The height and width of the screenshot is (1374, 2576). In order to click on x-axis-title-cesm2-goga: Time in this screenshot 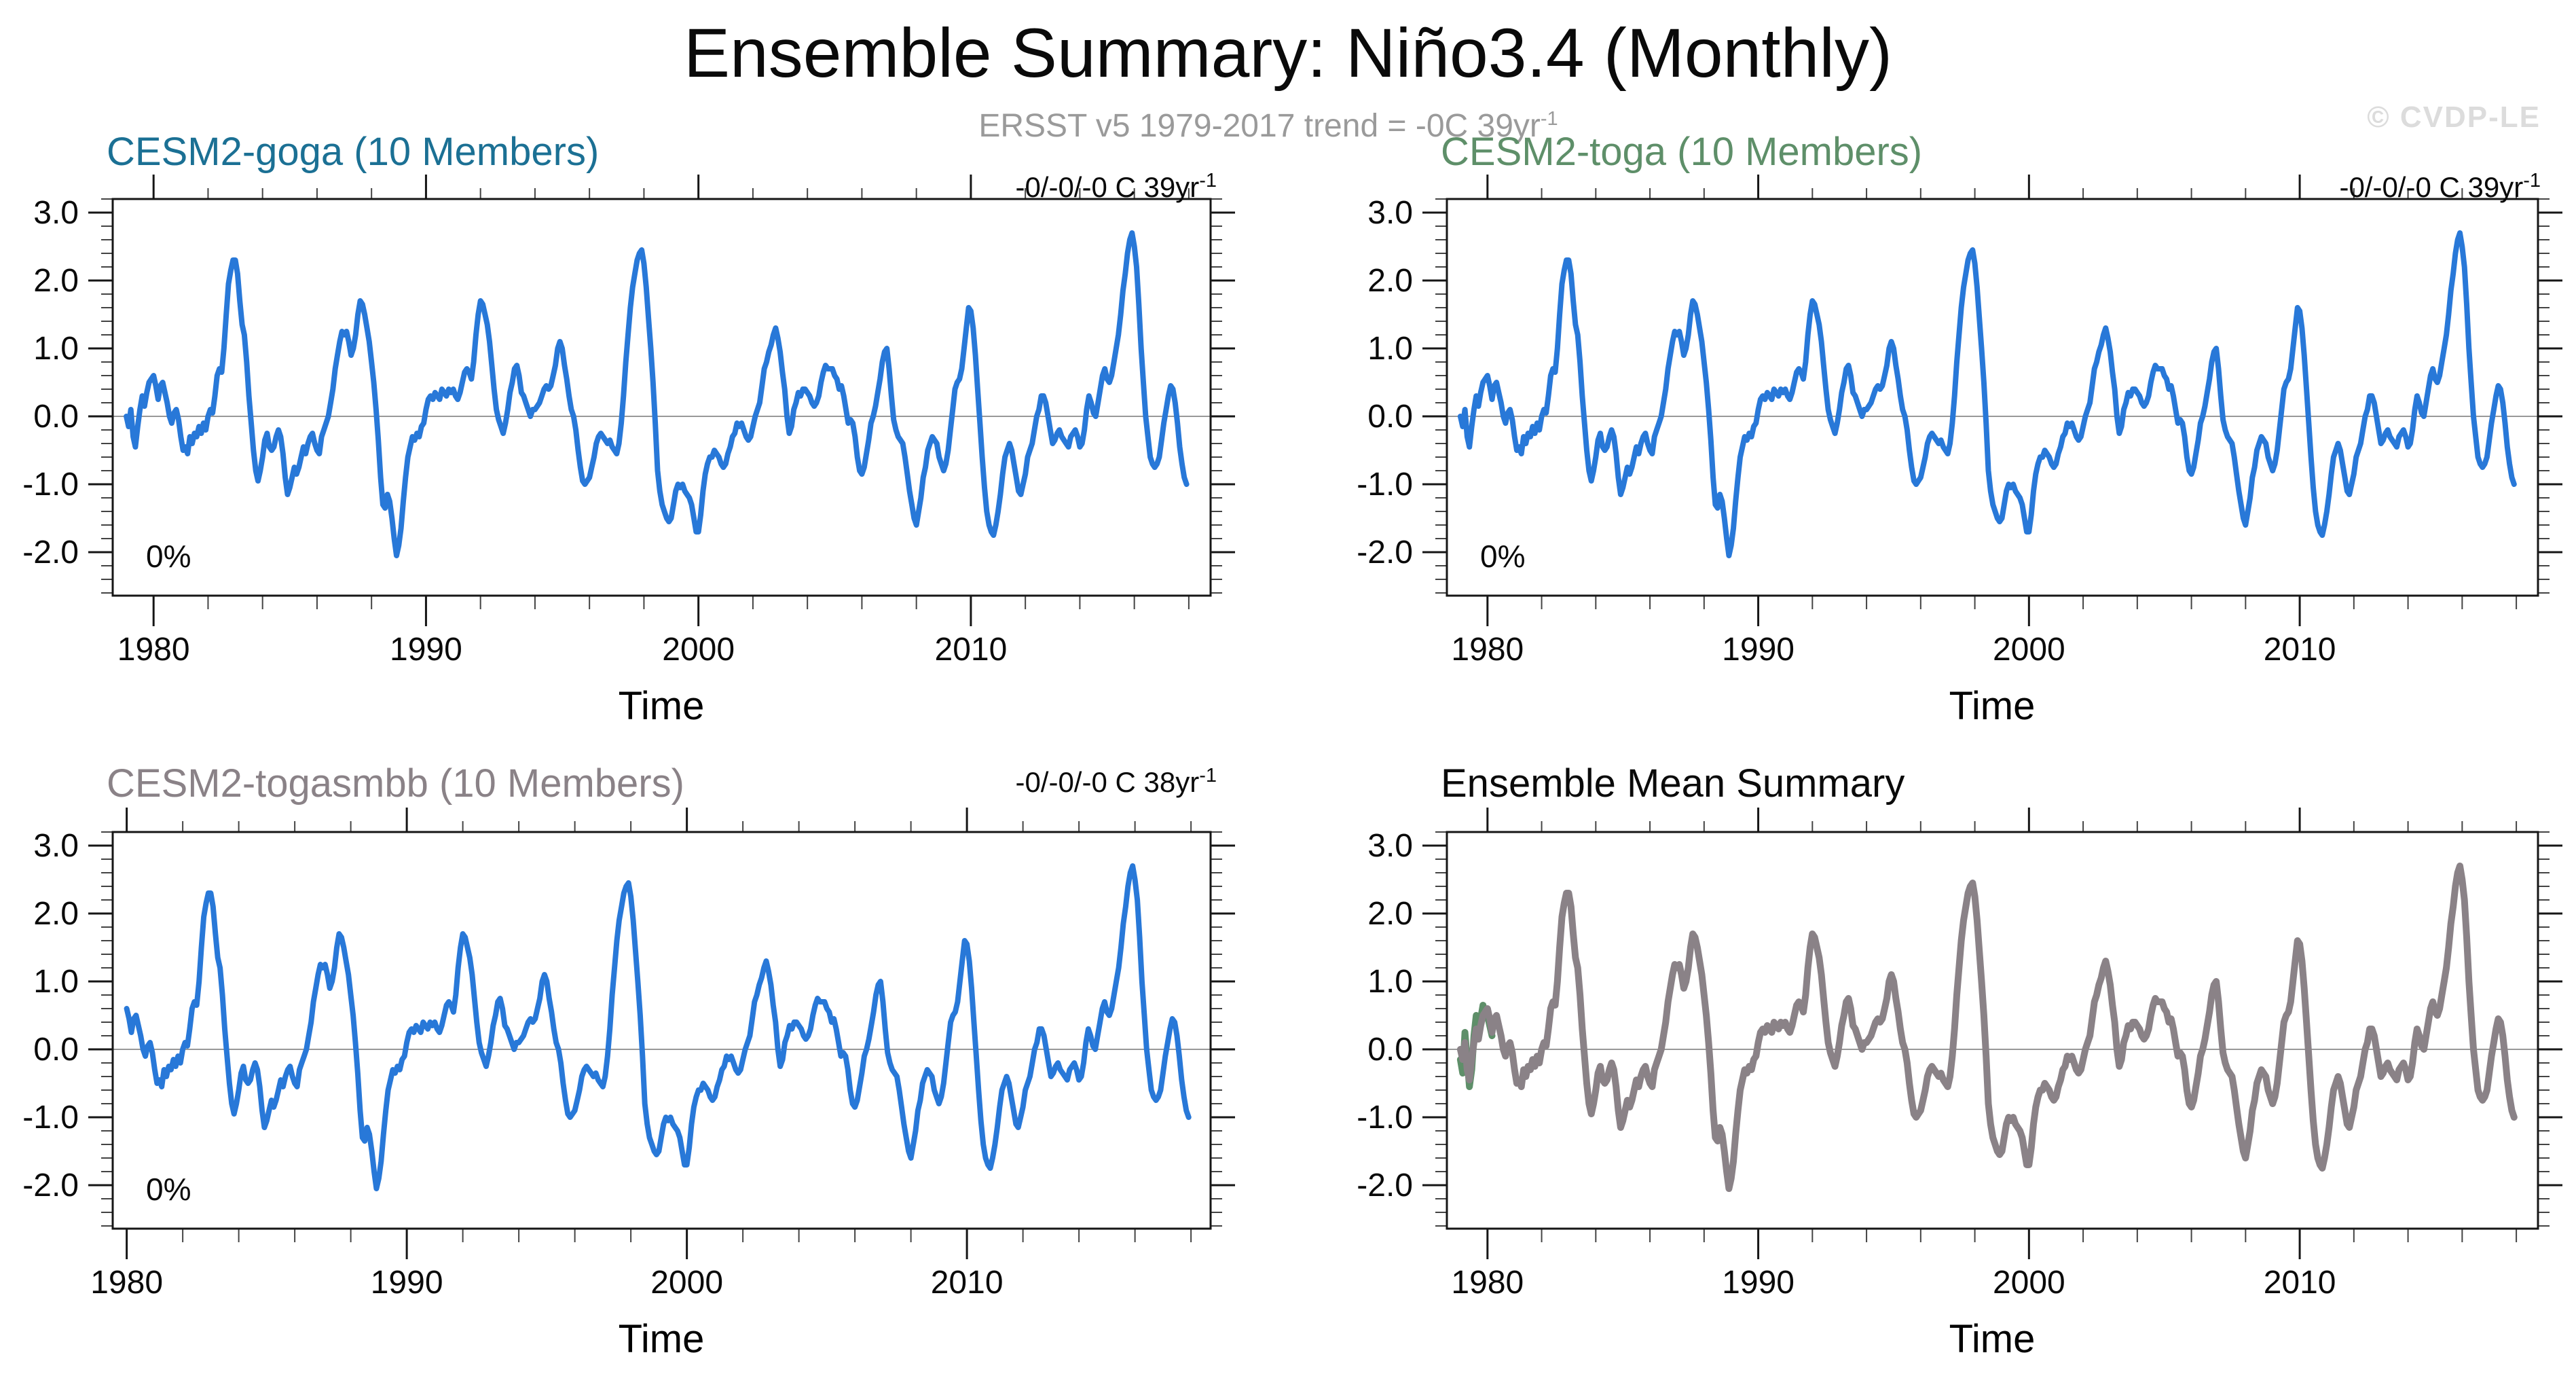, I will do `click(661, 706)`.